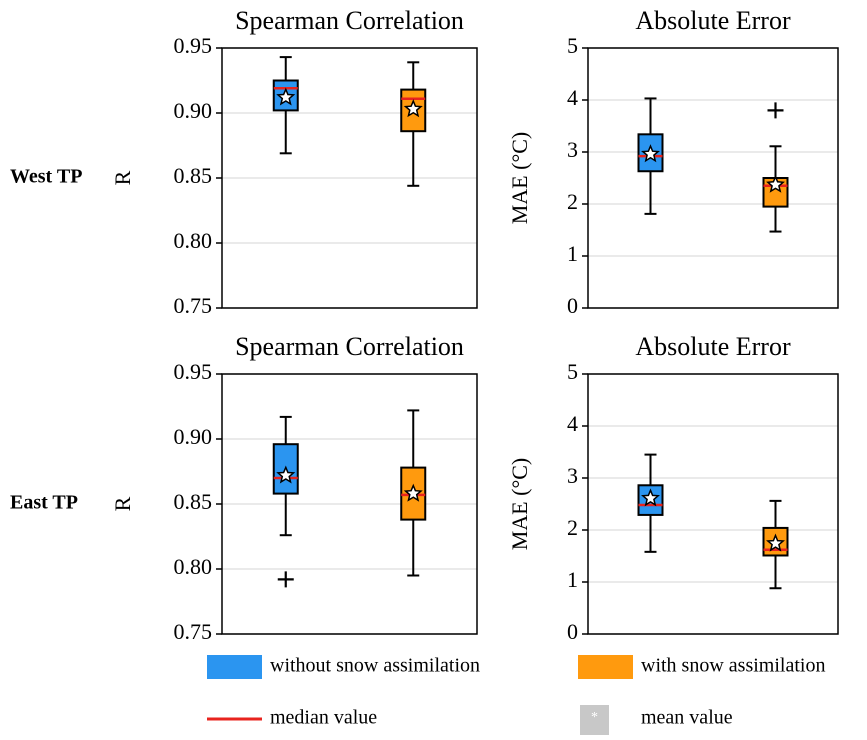 Image resolution: width=867 pixels, height=740 pixels. I want to click on legend-label: with snow assimilation, so click(733, 666).